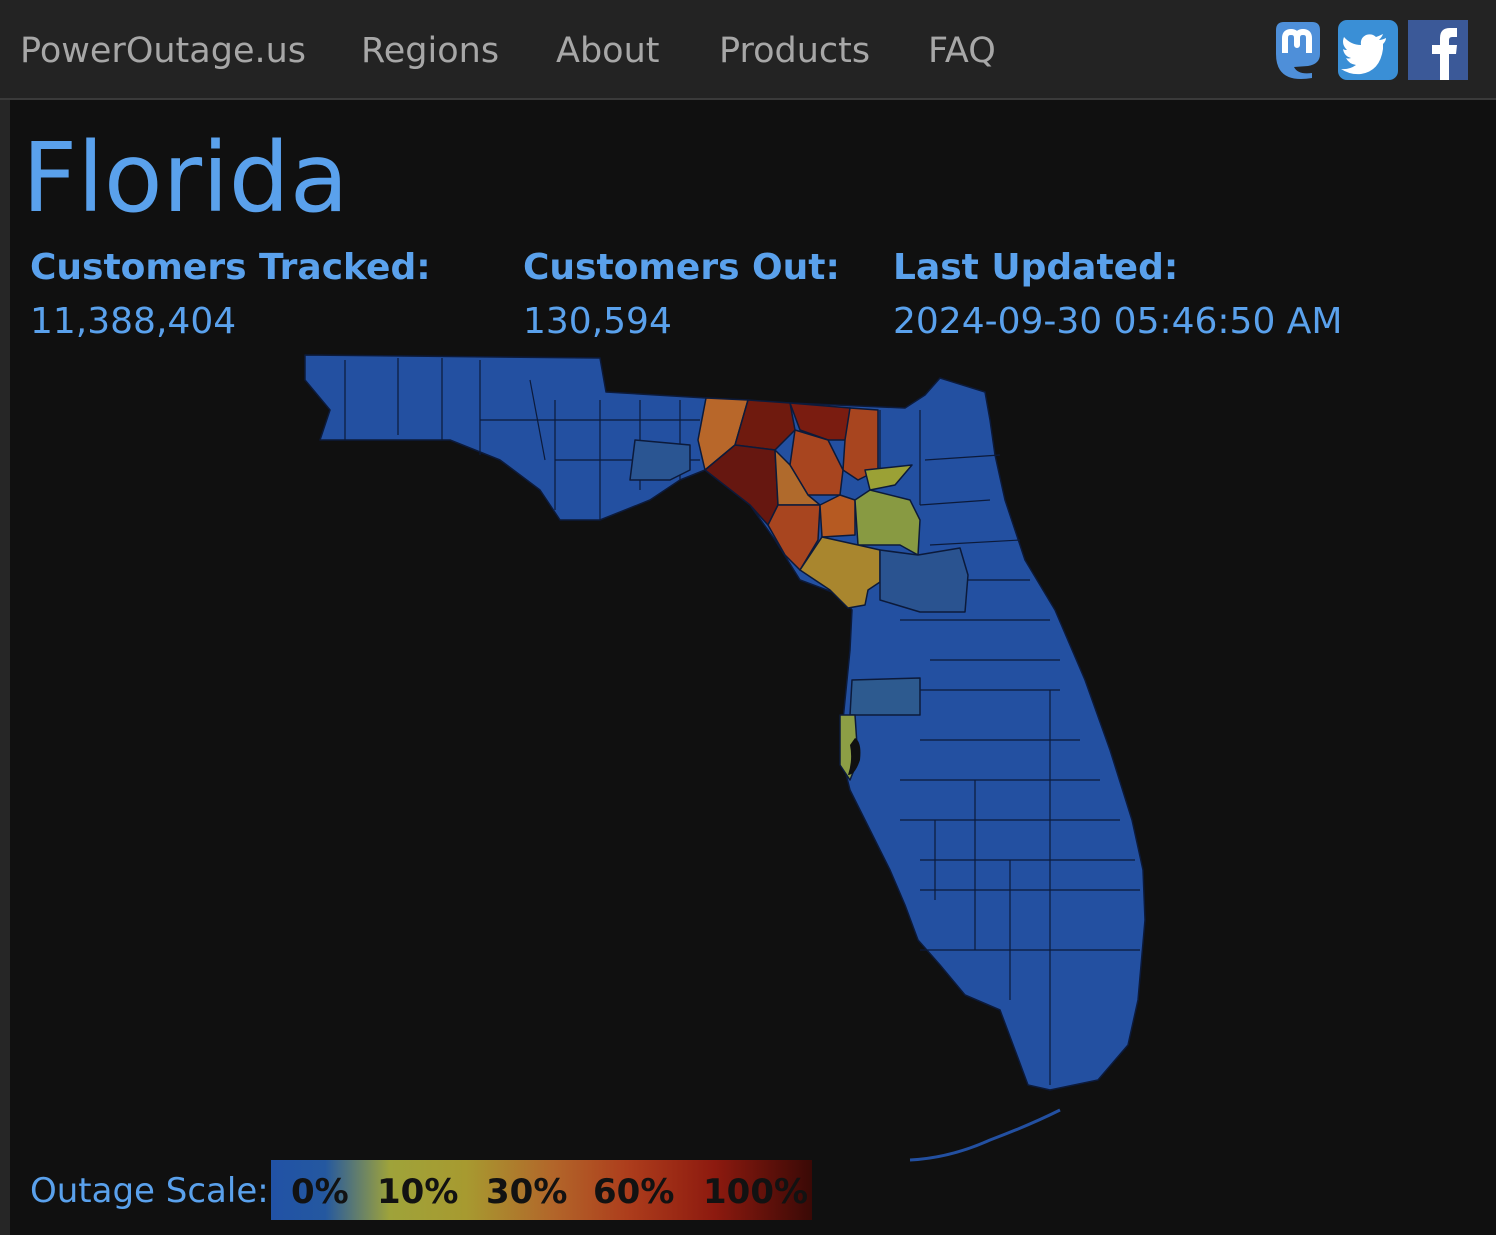  I want to click on customers-tracked-value: 11,388,404, so click(133, 321).